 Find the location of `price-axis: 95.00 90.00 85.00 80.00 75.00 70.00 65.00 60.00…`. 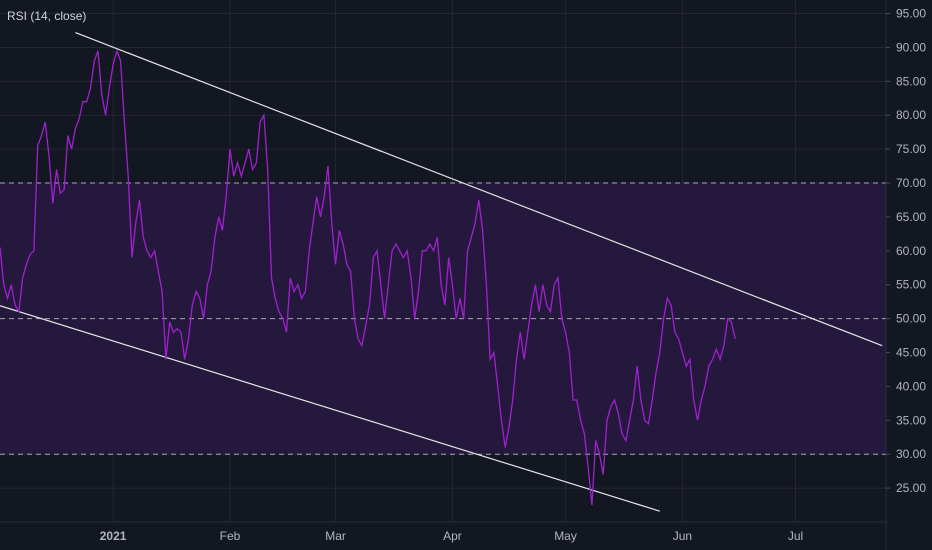

price-axis: 95.00 90.00 85.00 80.00 75.00 70.00 65.00 60.00… is located at coordinates (906, 251).